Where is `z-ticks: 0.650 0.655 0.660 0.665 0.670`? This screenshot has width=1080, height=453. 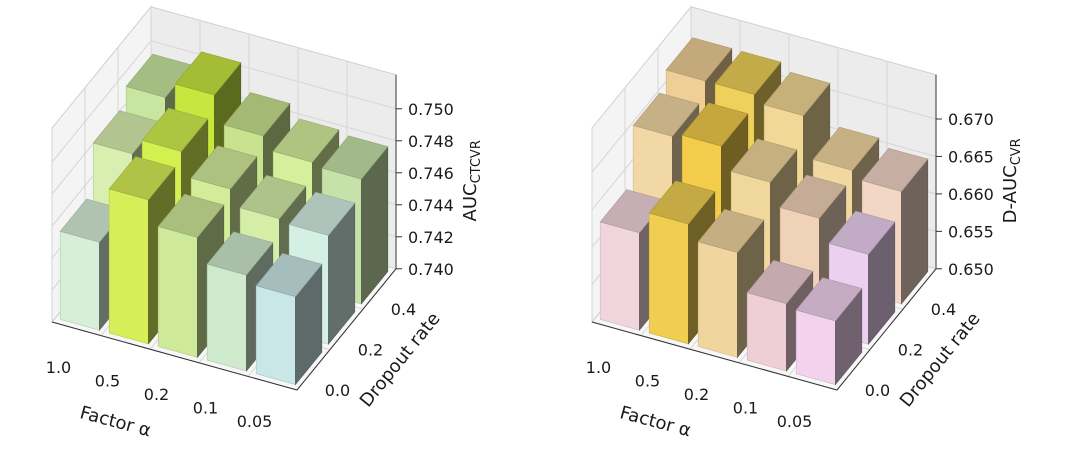 z-ticks: 0.650 0.655 0.660 0.665 0.670 is located at coordinates (965, 194).